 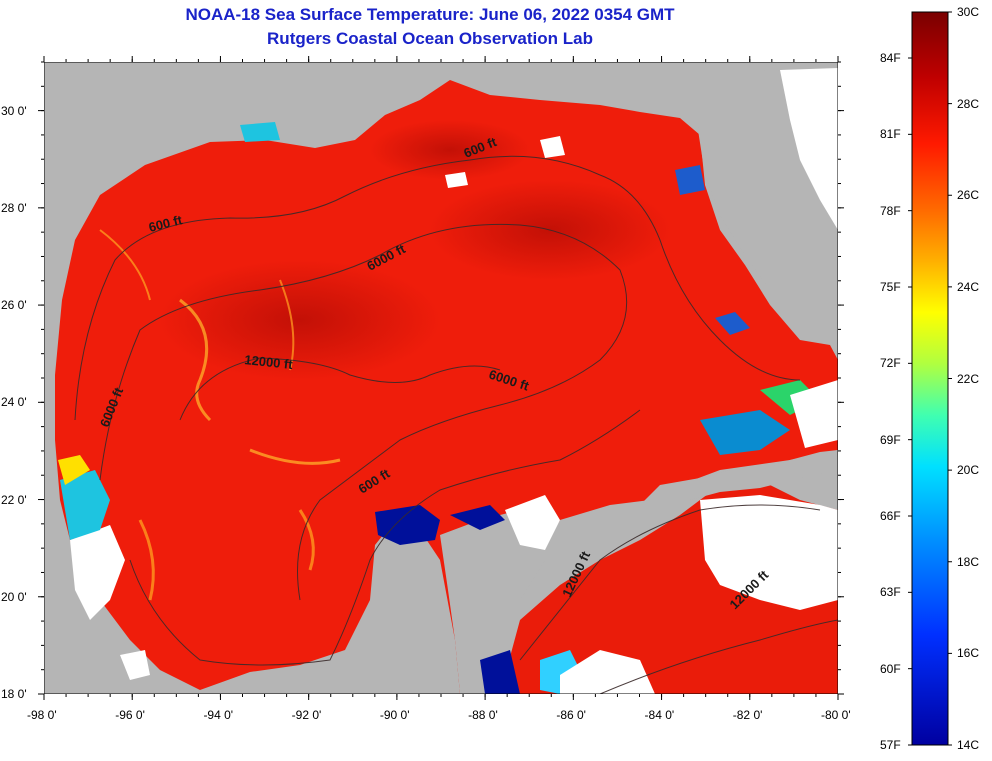 What do you see at coordinates (890, 58) in the screenshot?
I see `fahrenheit-label: 84F` at bounding box center [890, 58].